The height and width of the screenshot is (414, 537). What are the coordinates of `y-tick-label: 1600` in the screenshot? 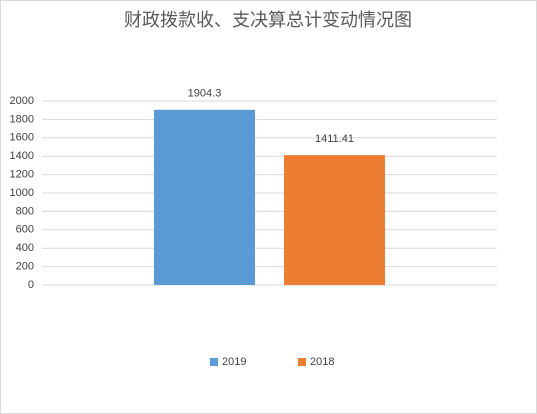 It's located at (22, 138).